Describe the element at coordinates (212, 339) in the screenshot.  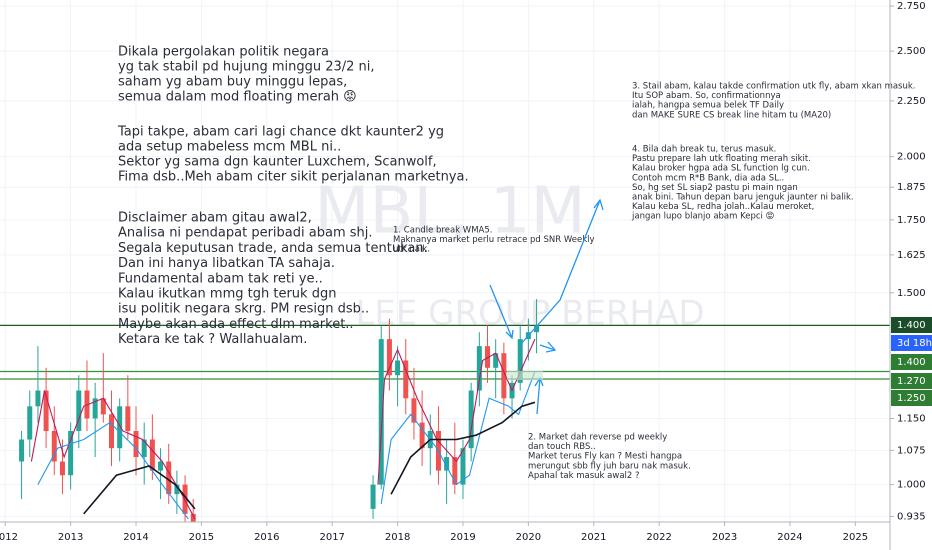
I see `annotation-line: Ketara ke tak ? Wallahualam.` at that location.